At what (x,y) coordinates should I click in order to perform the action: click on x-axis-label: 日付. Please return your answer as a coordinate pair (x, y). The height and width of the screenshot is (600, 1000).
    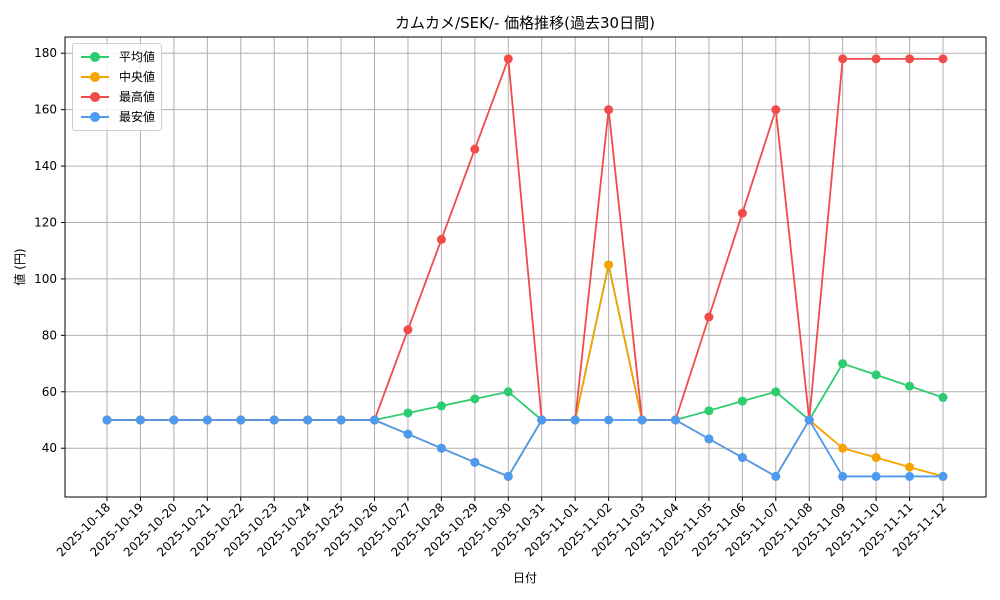
    Looking at the image, I should click on (525, 578).